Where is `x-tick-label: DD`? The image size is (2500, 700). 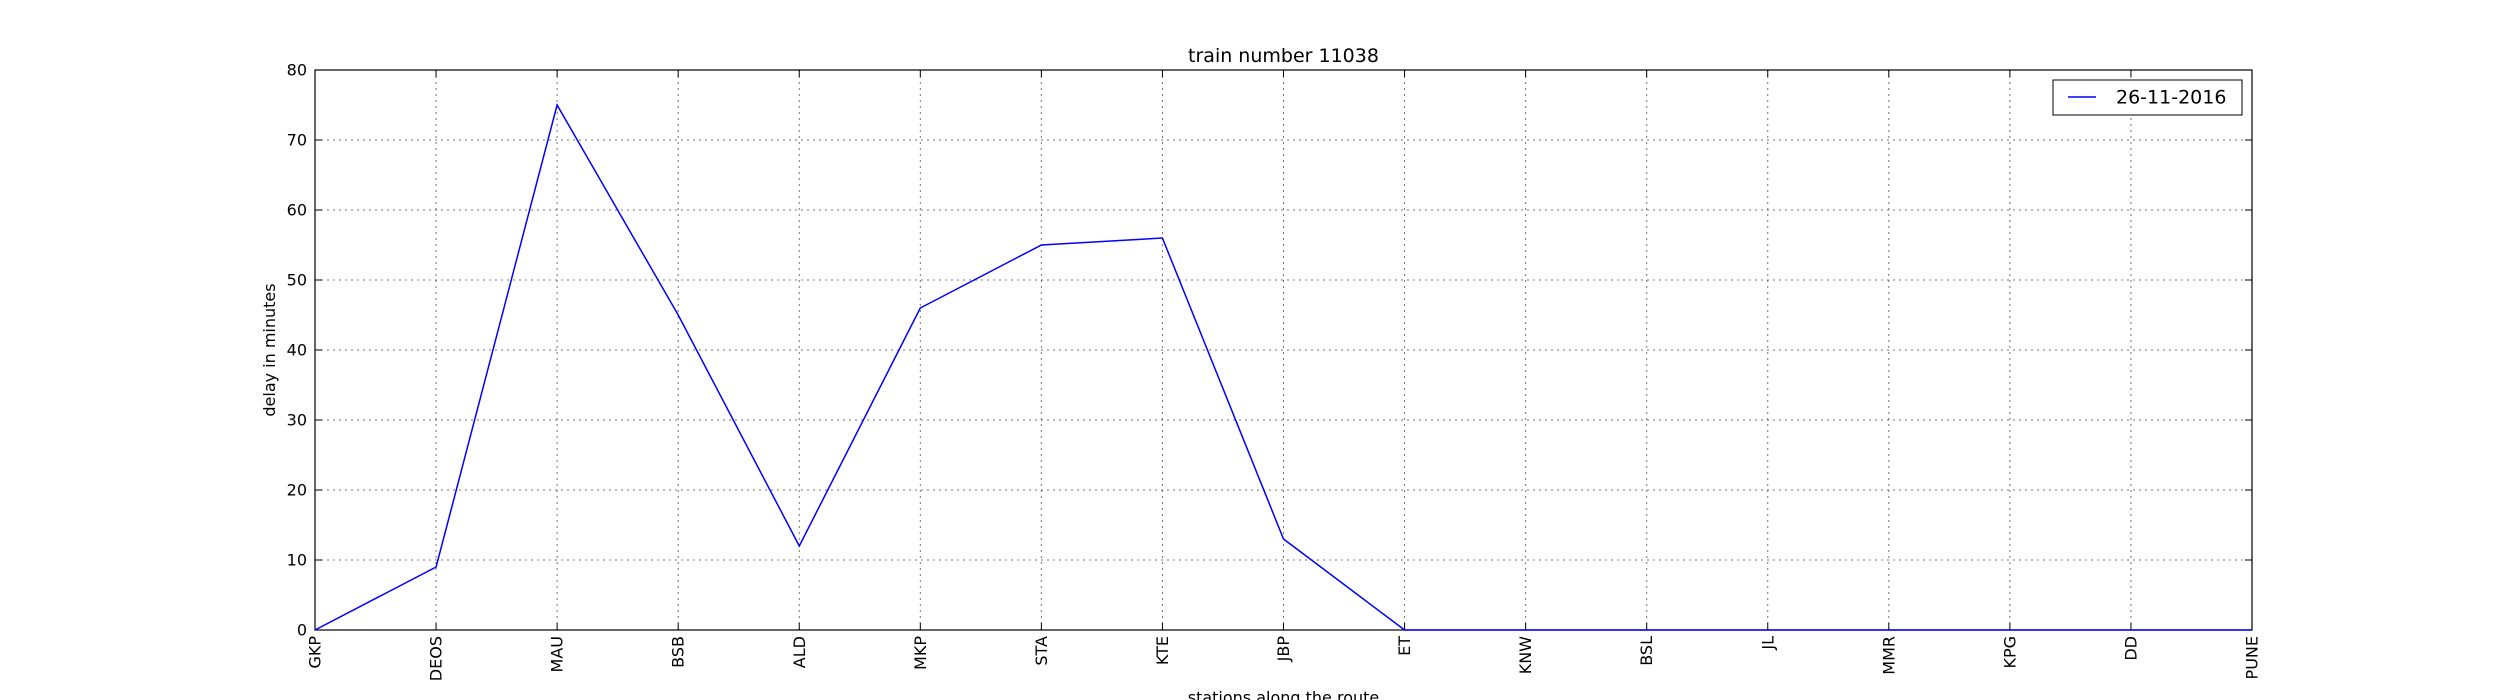 x-tick-label: DD is located at coordinates (2130, 648).